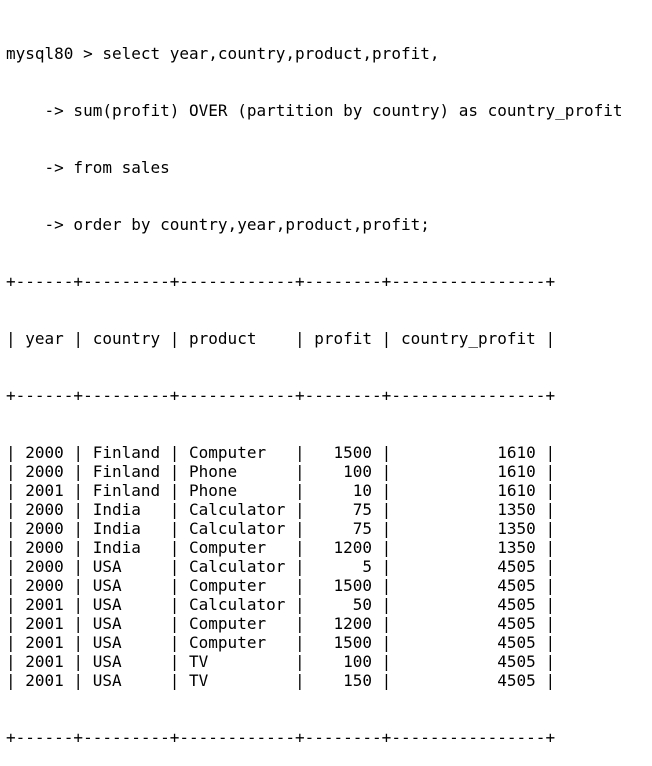  I want to click on table-row: | 2001 | USA | TV | 100 | 4505 |, so click(281, 661).